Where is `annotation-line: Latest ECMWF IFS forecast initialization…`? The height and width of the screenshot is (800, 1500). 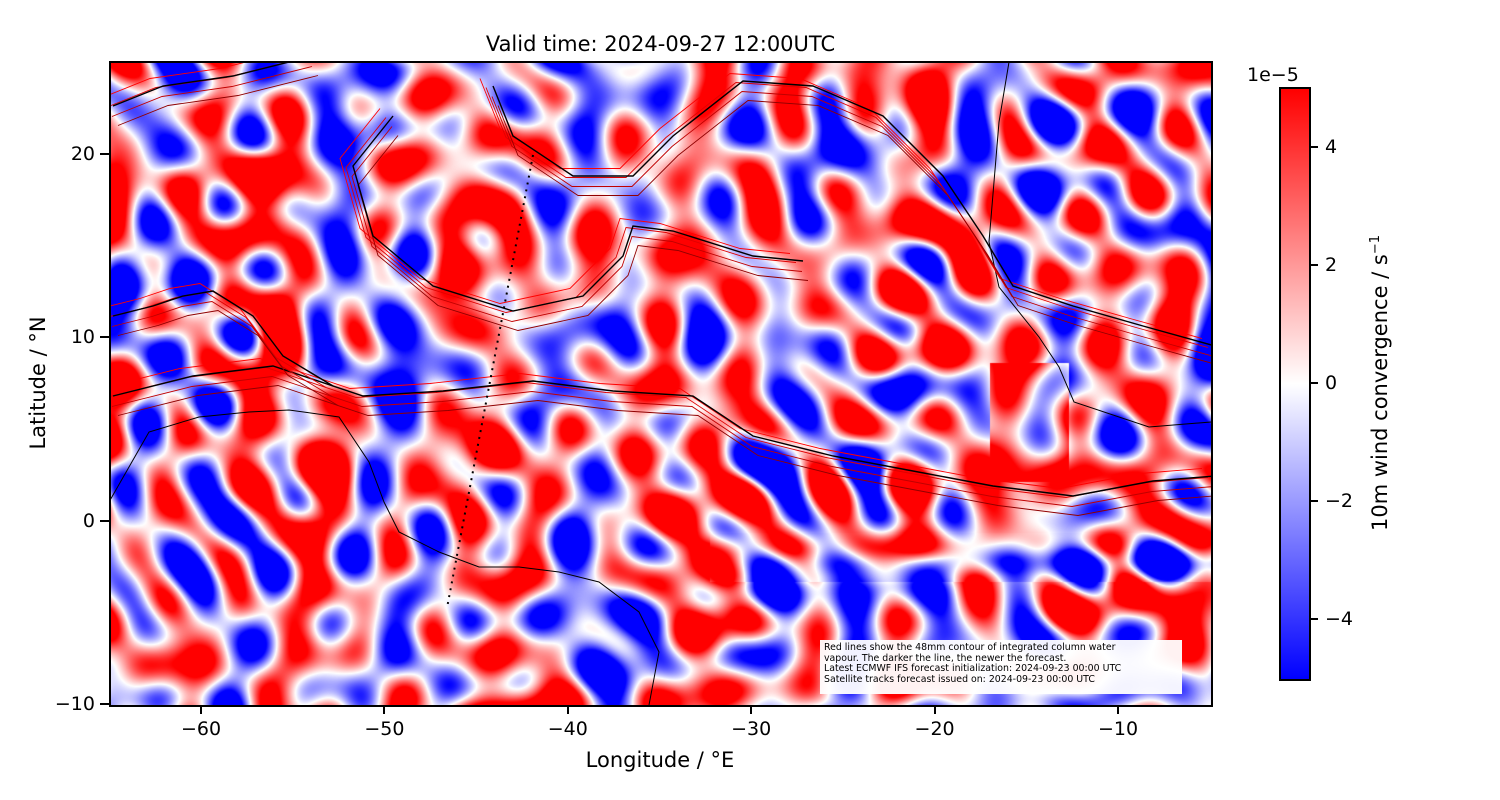
annotation-line: Latest ECMWF IFS forecast initialization… is located at coordinates (973, 669).